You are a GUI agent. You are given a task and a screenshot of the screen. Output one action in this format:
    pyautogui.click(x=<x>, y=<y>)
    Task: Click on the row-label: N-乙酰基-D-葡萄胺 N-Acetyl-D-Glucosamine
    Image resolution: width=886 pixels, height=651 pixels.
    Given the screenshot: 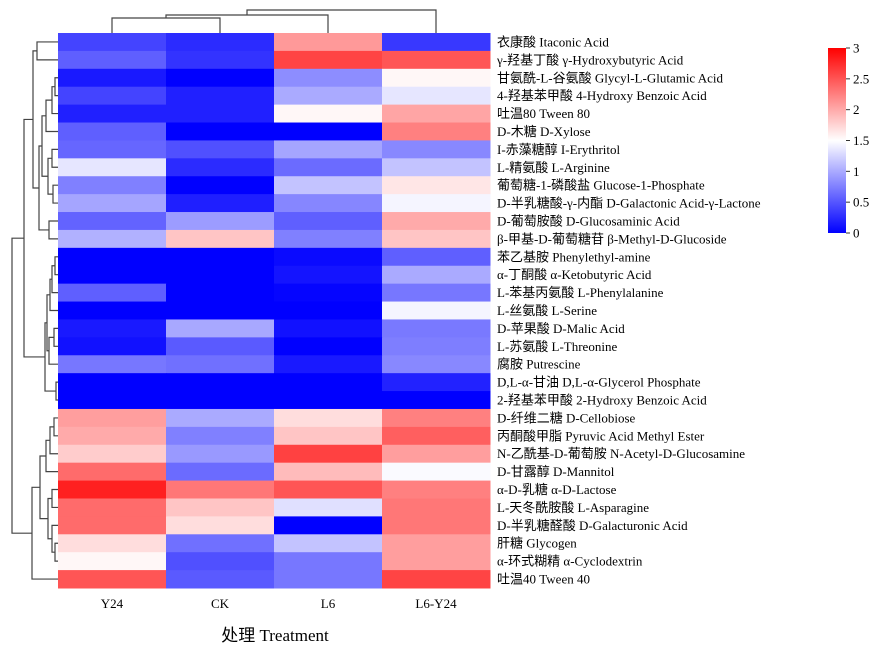 What is the action you would take?
    pyautogui.click(x=621, y=453)
    